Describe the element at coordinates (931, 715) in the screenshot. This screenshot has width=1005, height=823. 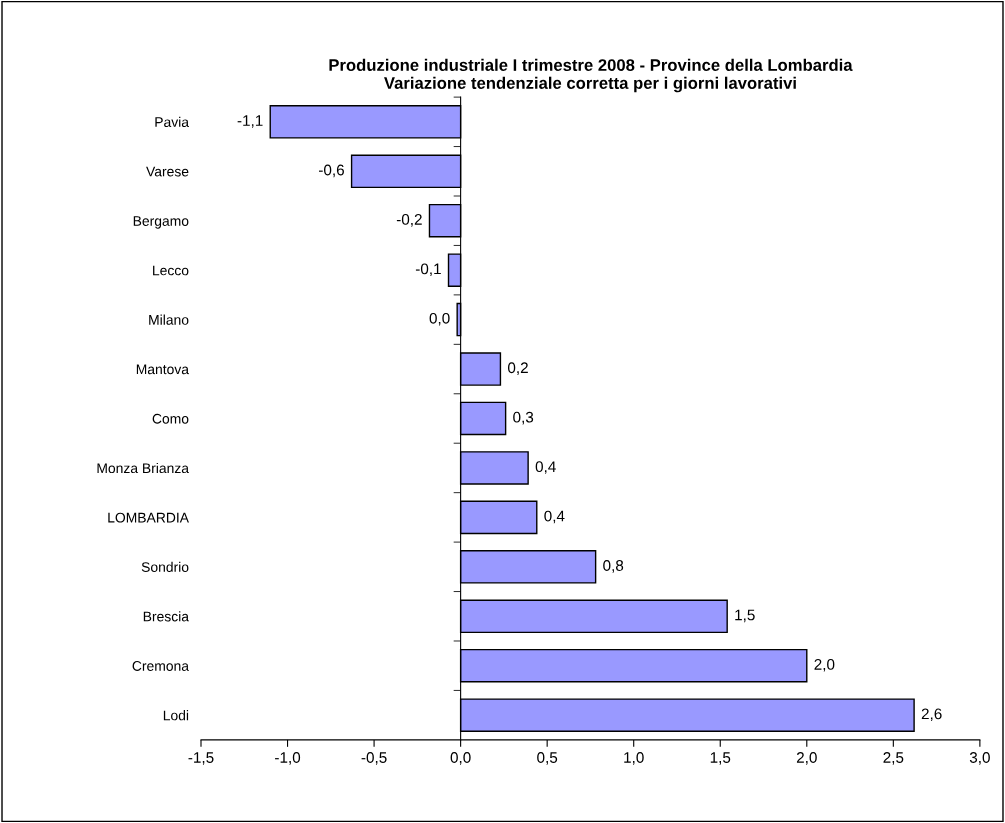
I see `data-label: 2,6` at that location.